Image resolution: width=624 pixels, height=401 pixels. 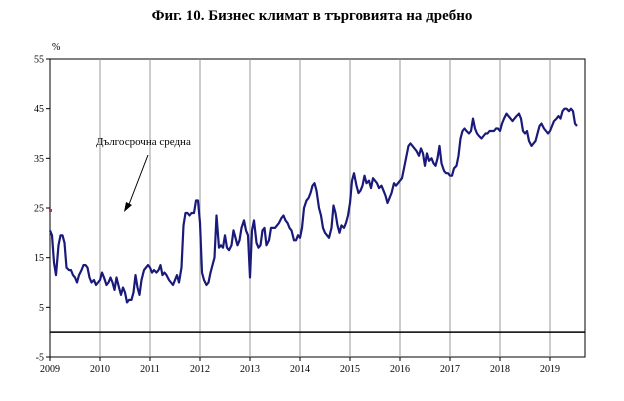 I want to click on y-tick-label: 35, so click(x=39, y=159).